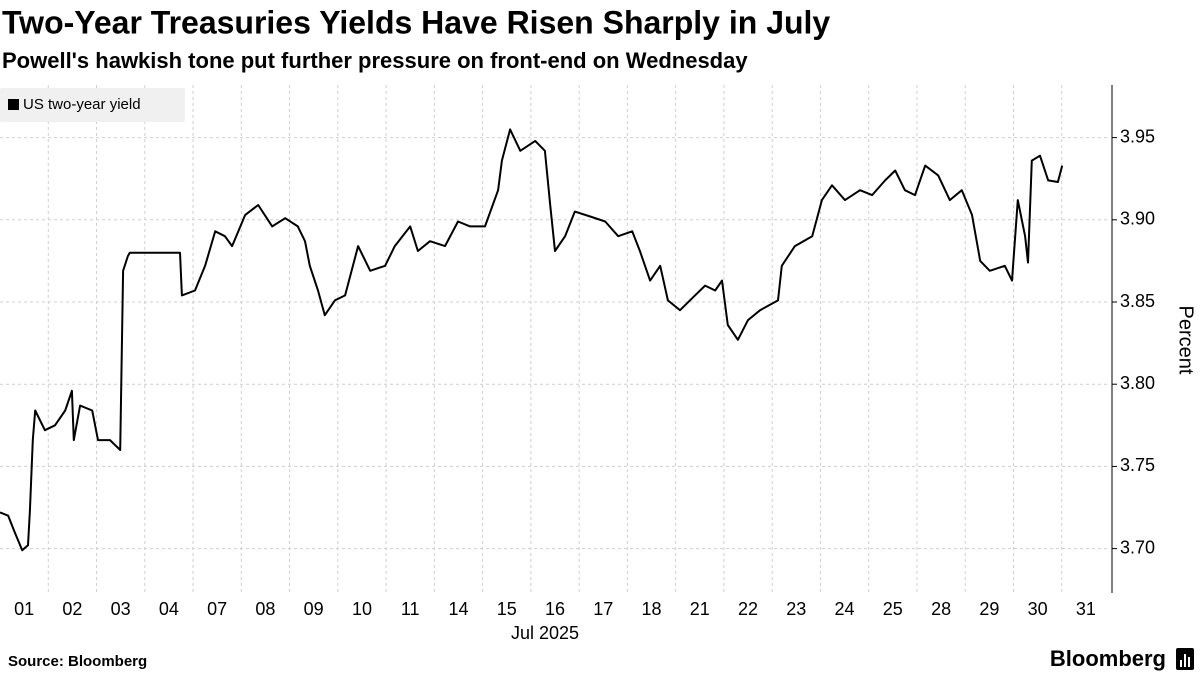 This screenshot has height=675, width=1200. I want to click on brand: Bloomberg, so click(1108, 658).